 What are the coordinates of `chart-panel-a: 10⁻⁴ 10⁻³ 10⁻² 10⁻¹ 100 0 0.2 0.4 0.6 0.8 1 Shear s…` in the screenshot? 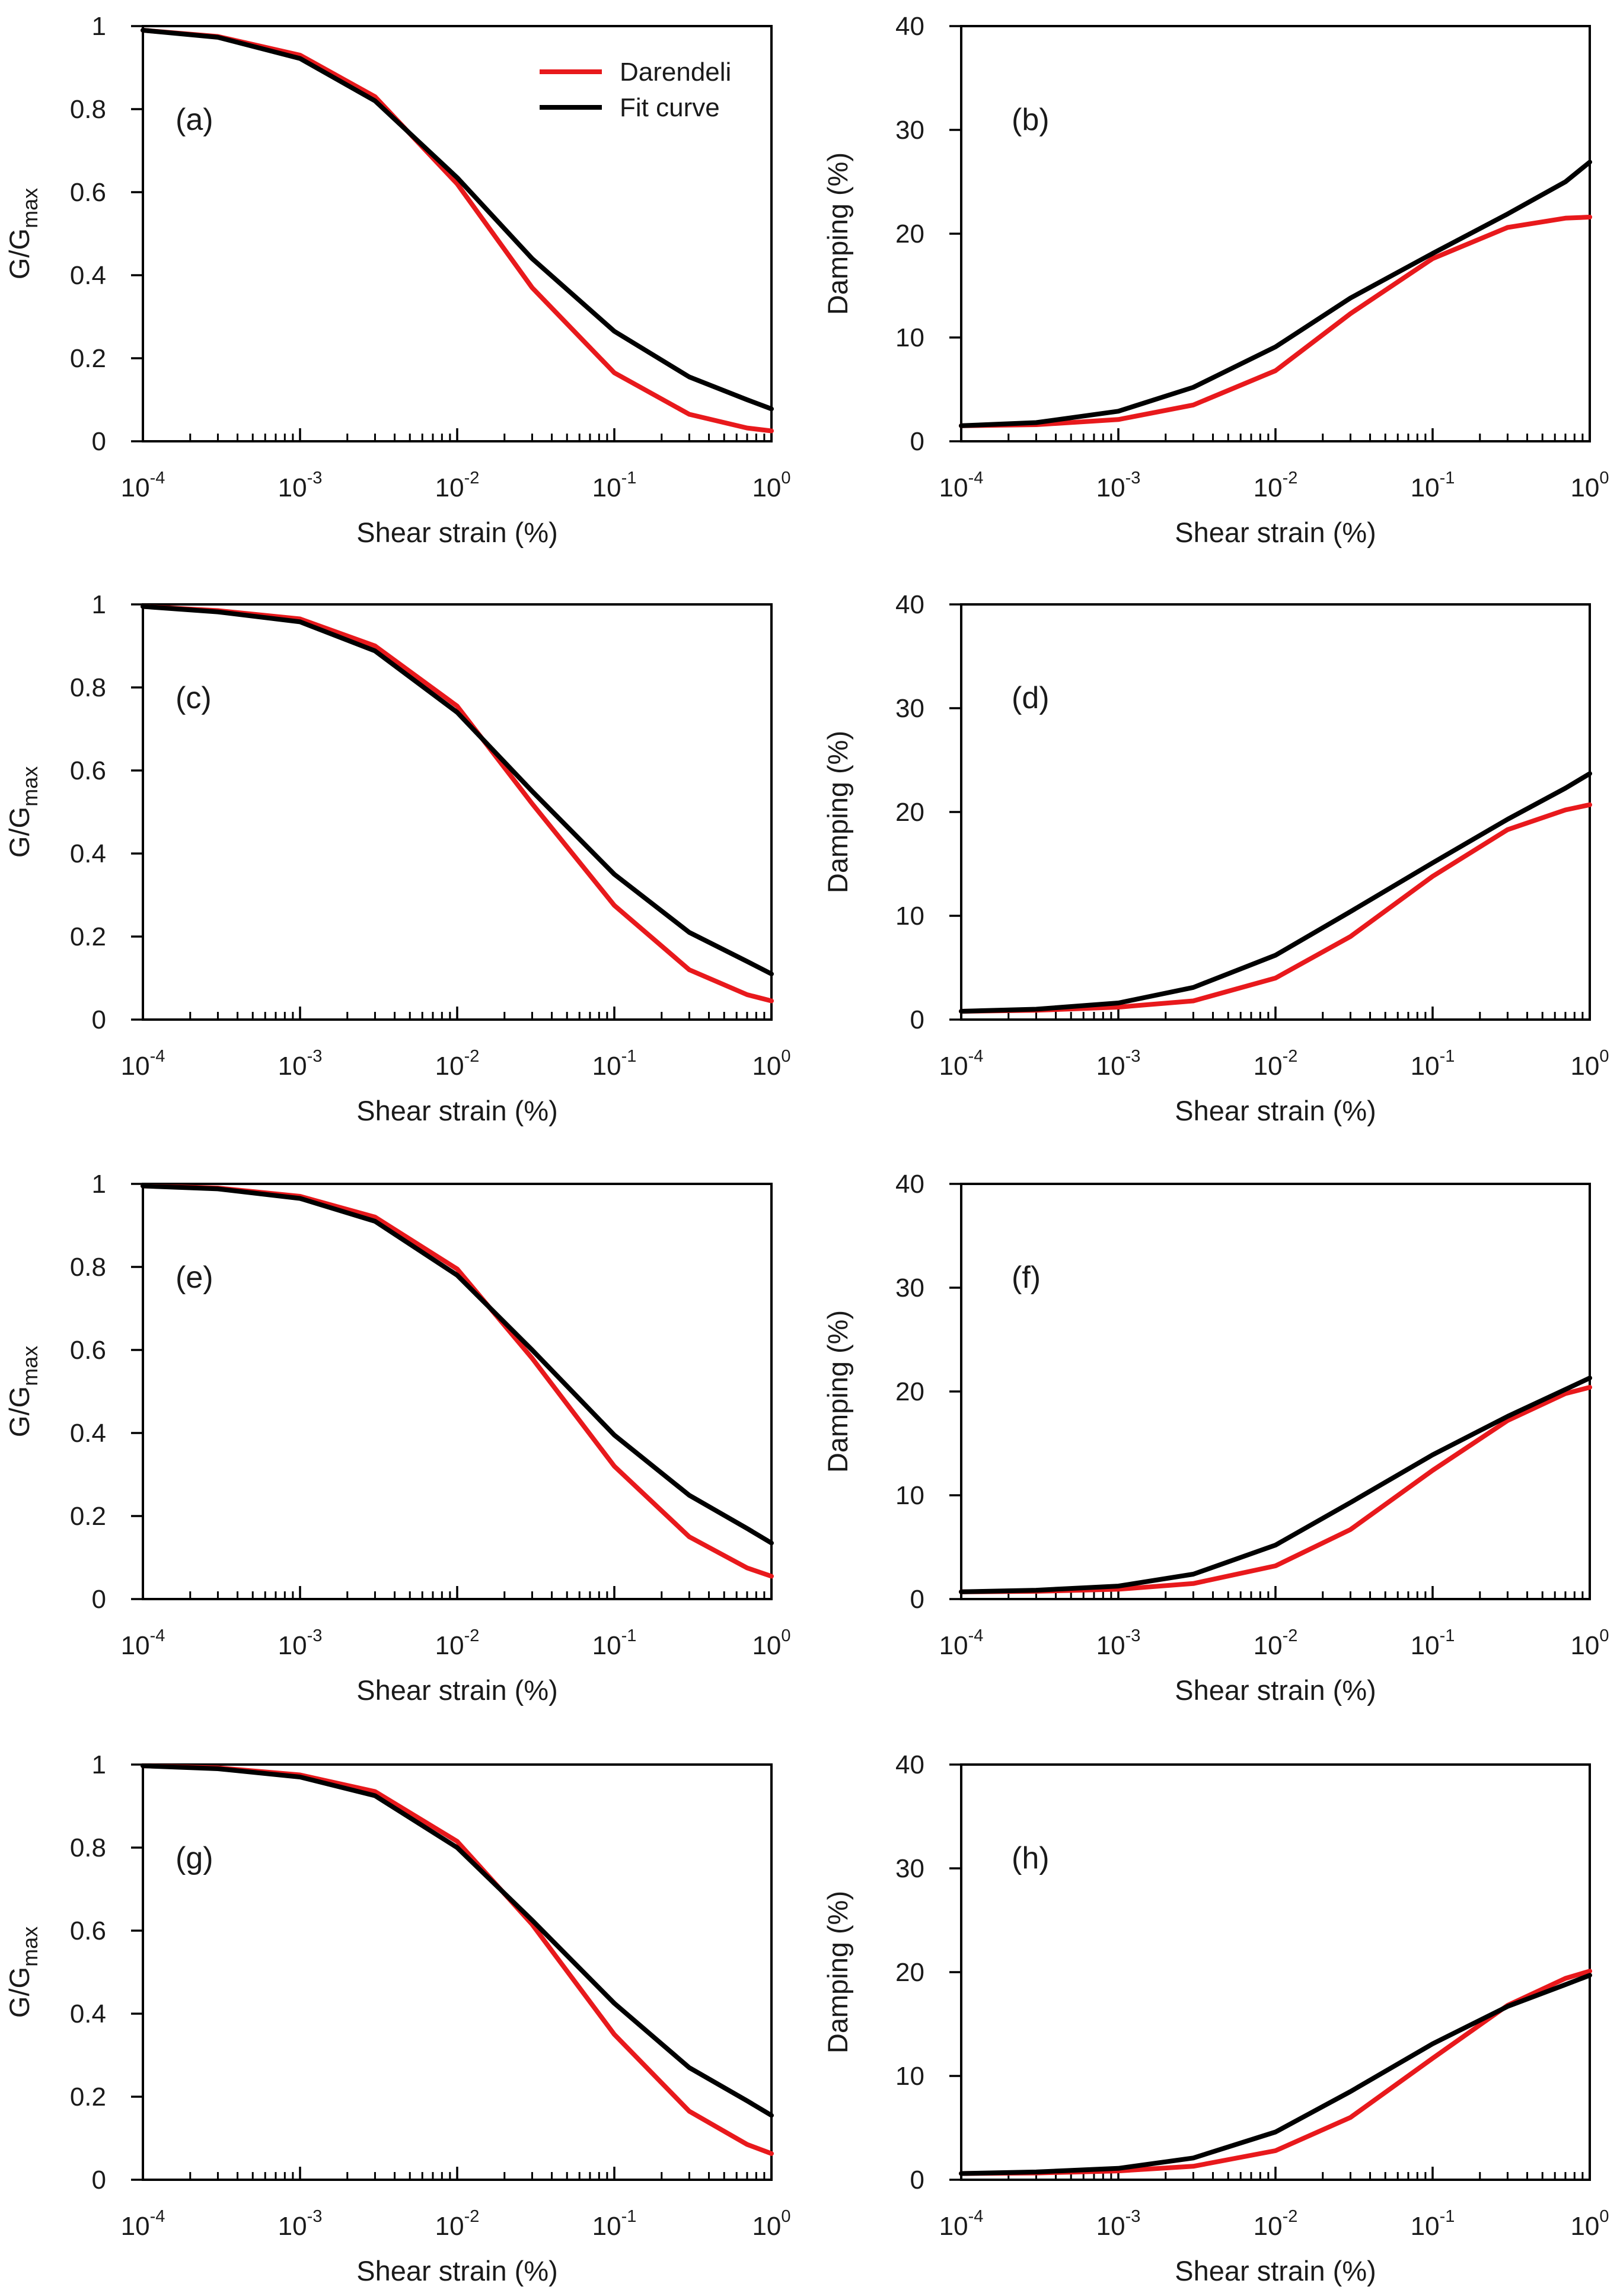 It's located at (397, 280).